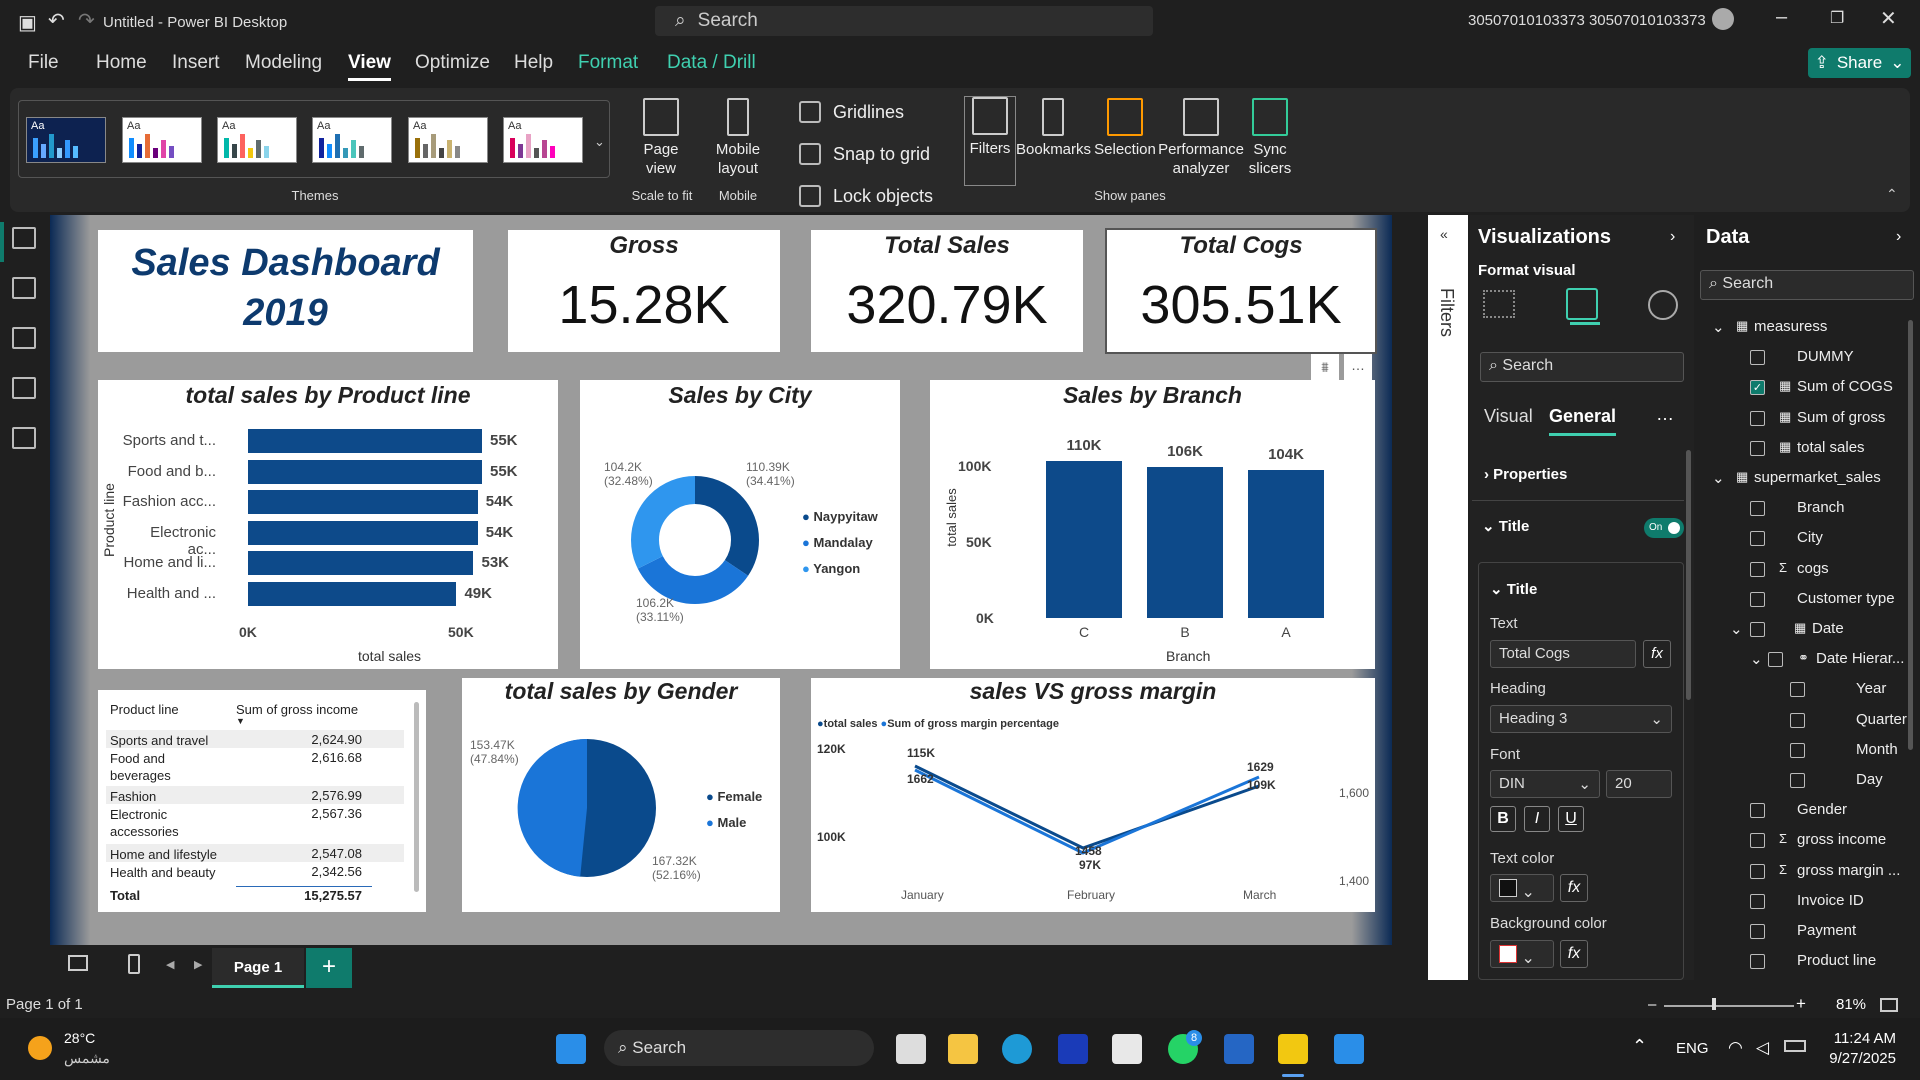 Image resolution: width=1920 pixels, height=1080 pixels. What do you see at coordinates (1664, 528) in the screenshot?
I see `title-toggle: On` at bounding box center [1664, 528].